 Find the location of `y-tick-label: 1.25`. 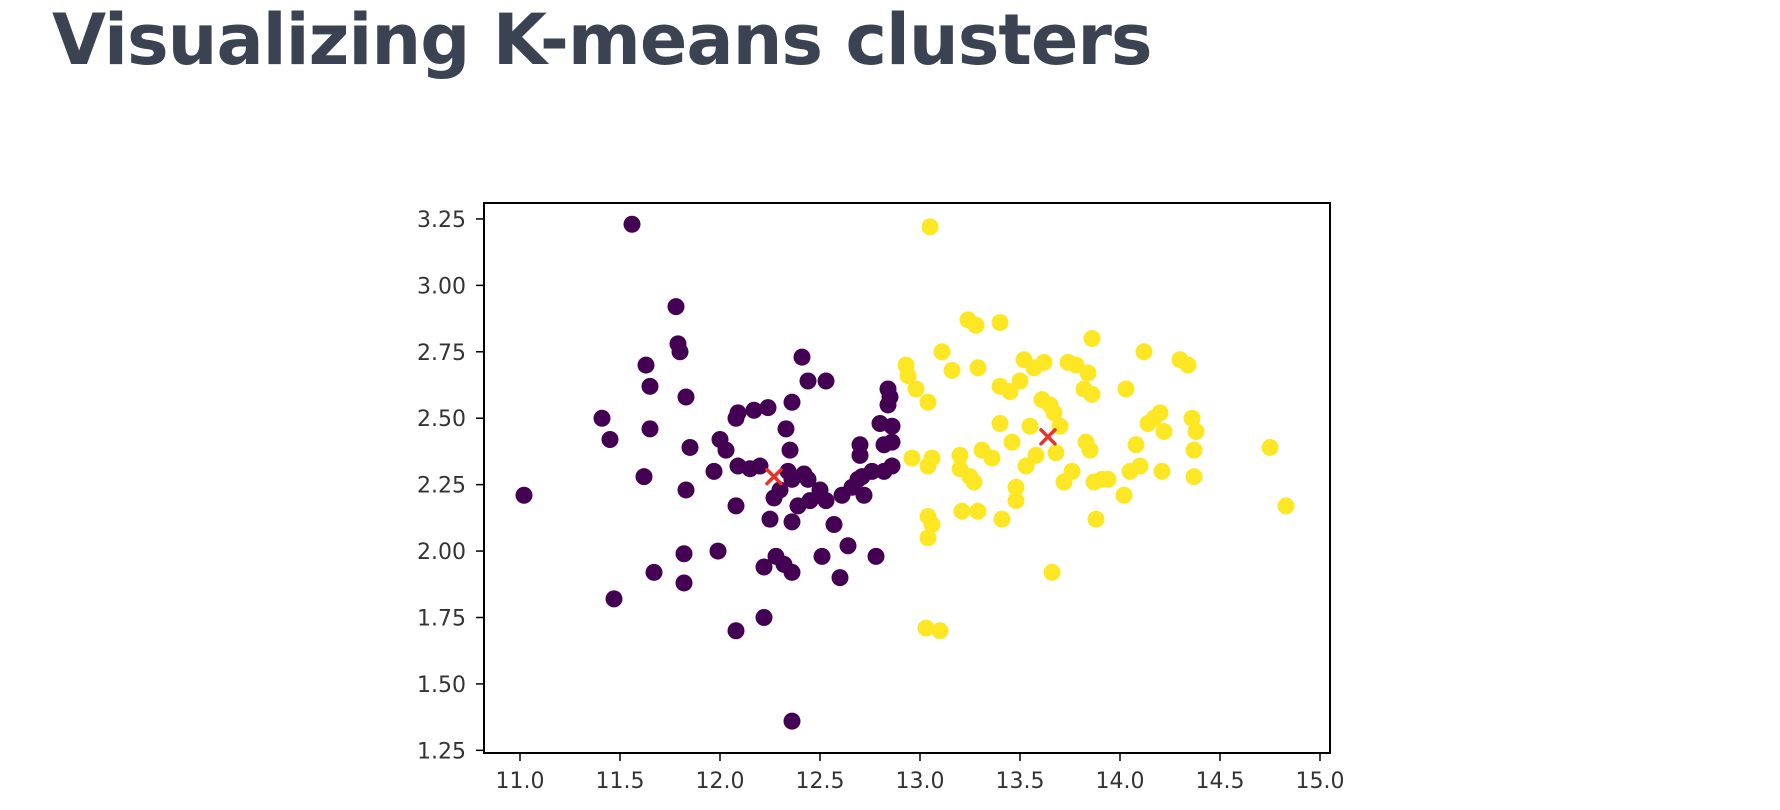

y-tick-label: 1.25 is located at coordinates (441, 751).